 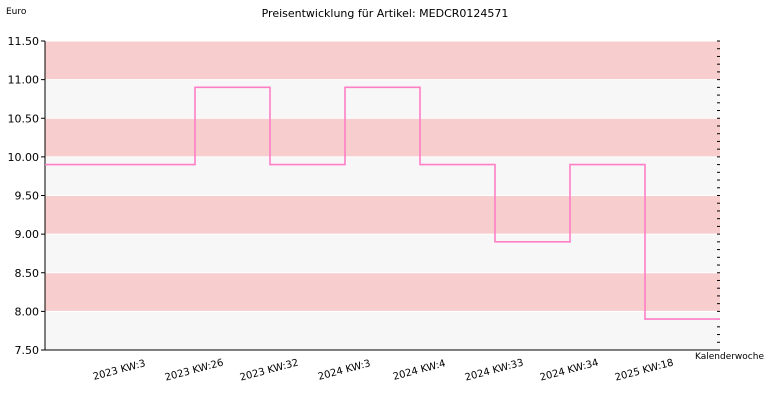 What do you see at coordinates (569, 370) in the screenshot?
I see `x-tick-label: 2024 KW:34` at bounding box center [569, 370].